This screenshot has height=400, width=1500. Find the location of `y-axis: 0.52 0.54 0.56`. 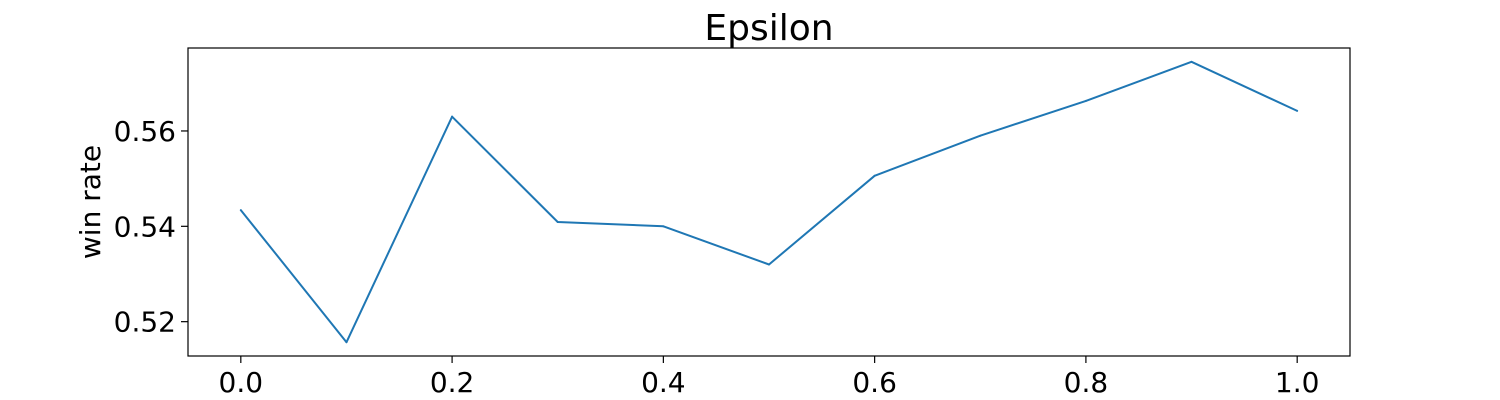

y-axis: 0.52 0.54 0.56 is located at coordinates (151, 227).